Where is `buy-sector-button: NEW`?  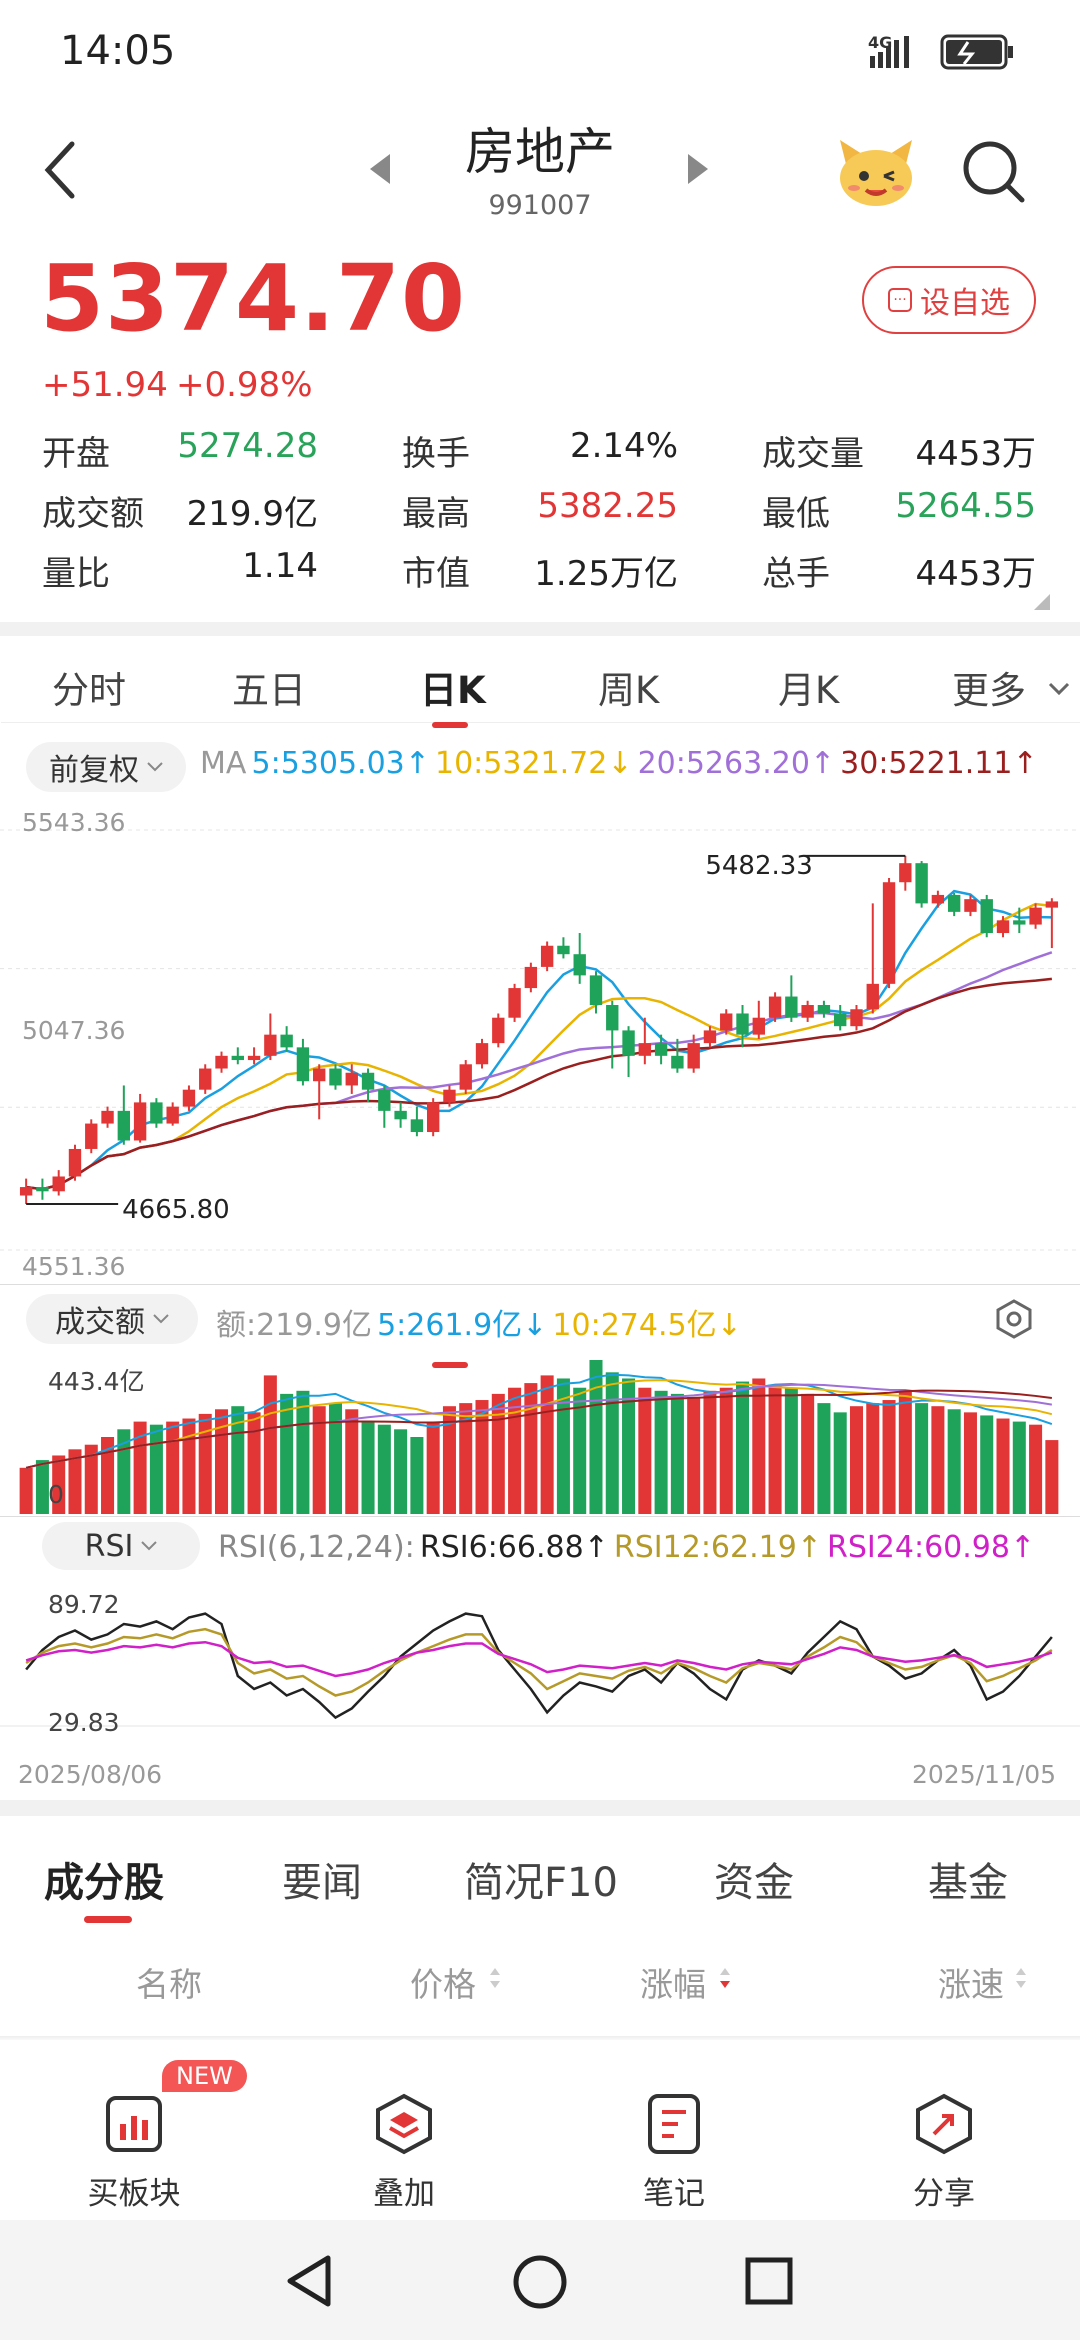 buy-sector-button: NEW is located at coordinates (145, 2130).